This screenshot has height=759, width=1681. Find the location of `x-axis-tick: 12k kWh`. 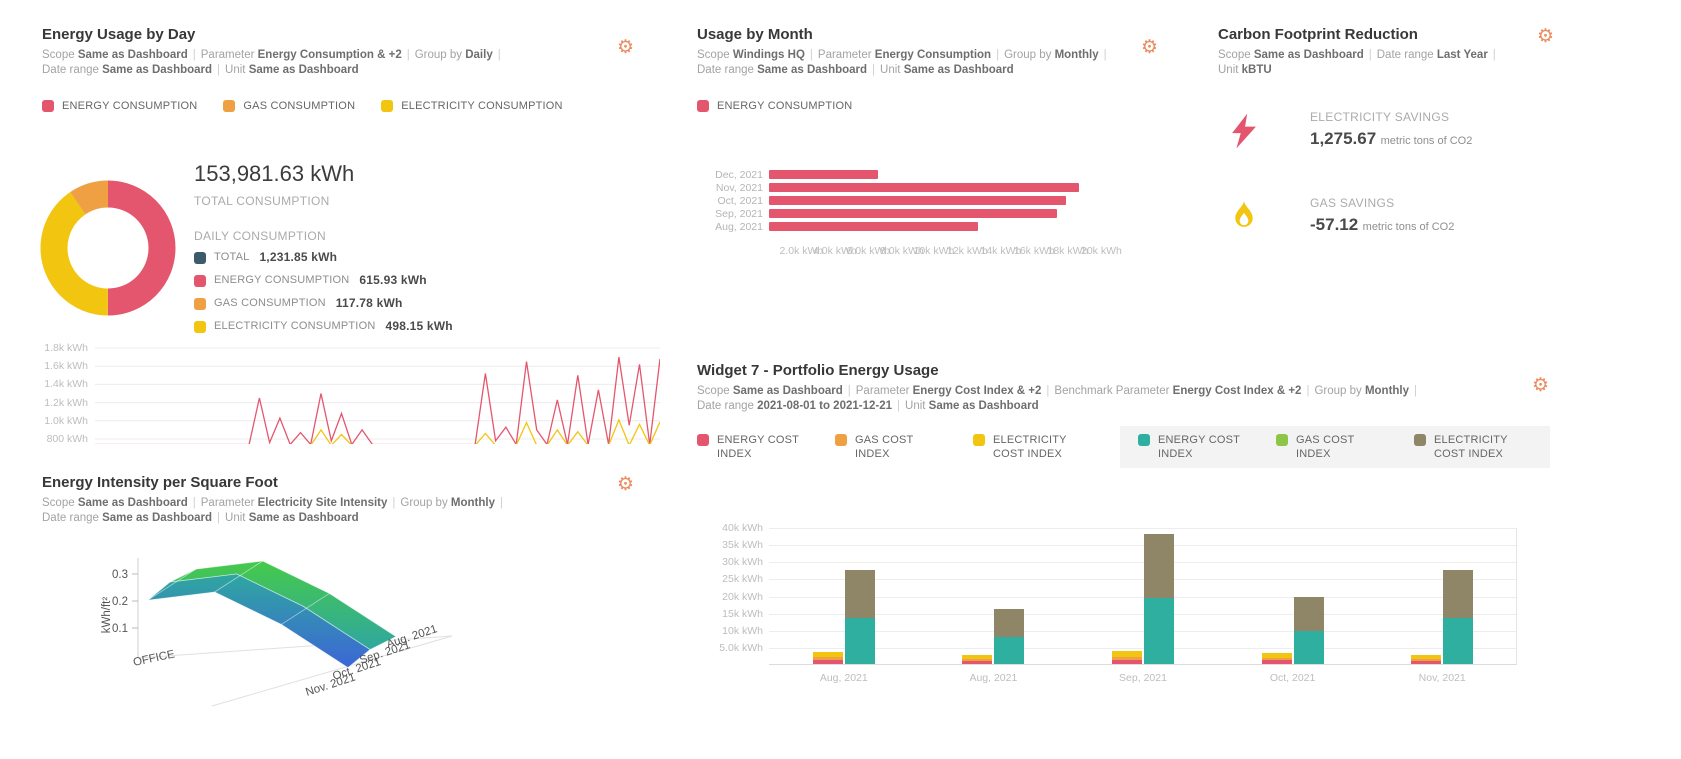

x-axis-tick: 12k kWh is located at coordinates (967, 251).